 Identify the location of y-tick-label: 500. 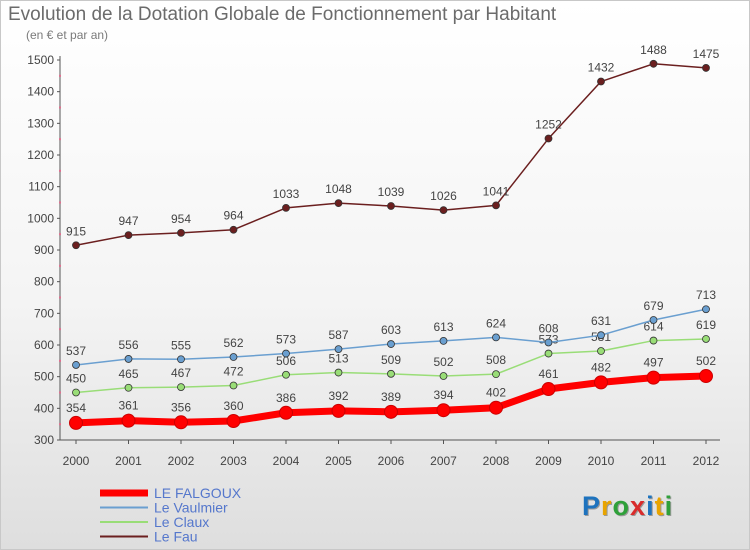
(44, 377).